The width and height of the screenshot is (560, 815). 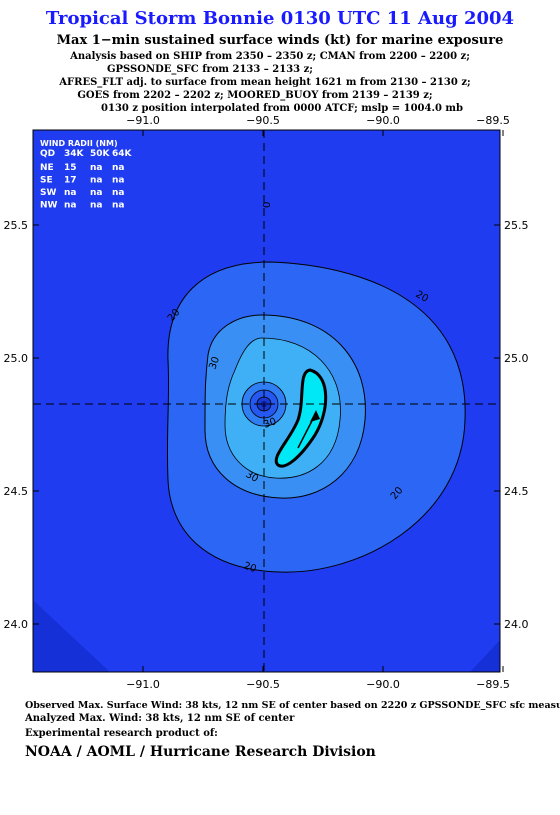 What do you see at coordinates (267, 205) in the screenshot?
I see `contour-label: 0` at bounding box center [267, 205].